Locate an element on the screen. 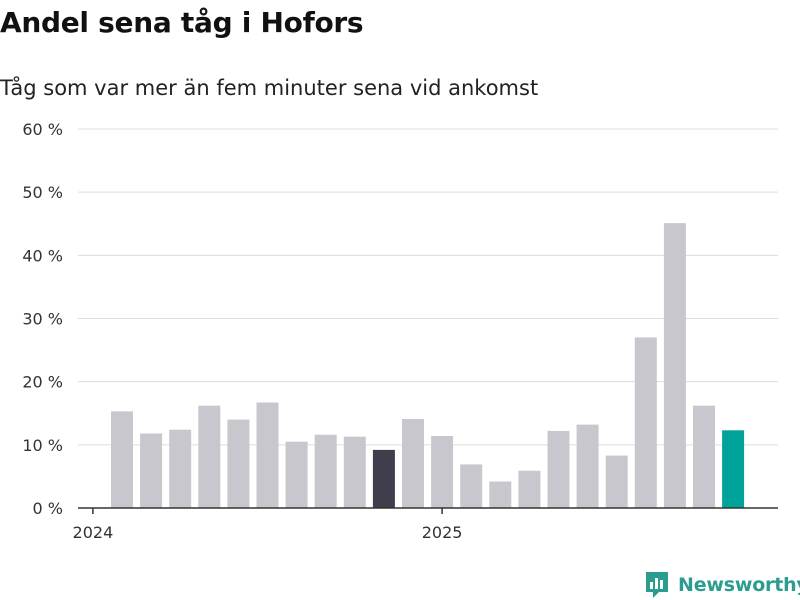  x-axis: 2024 2025 is located at coordinates (425, 524).